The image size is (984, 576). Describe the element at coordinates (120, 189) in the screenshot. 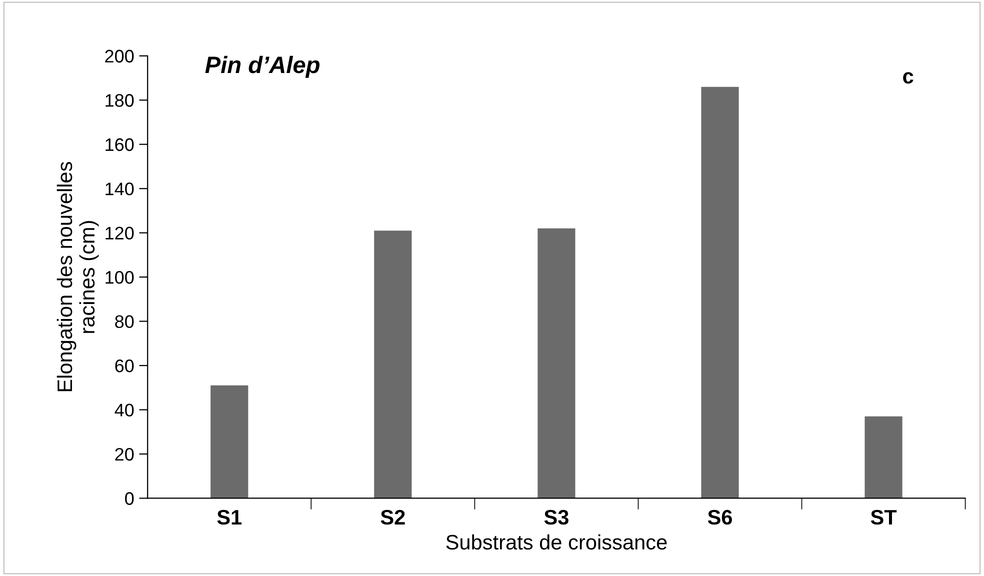

I see `y-tick-label: 140` at that location.